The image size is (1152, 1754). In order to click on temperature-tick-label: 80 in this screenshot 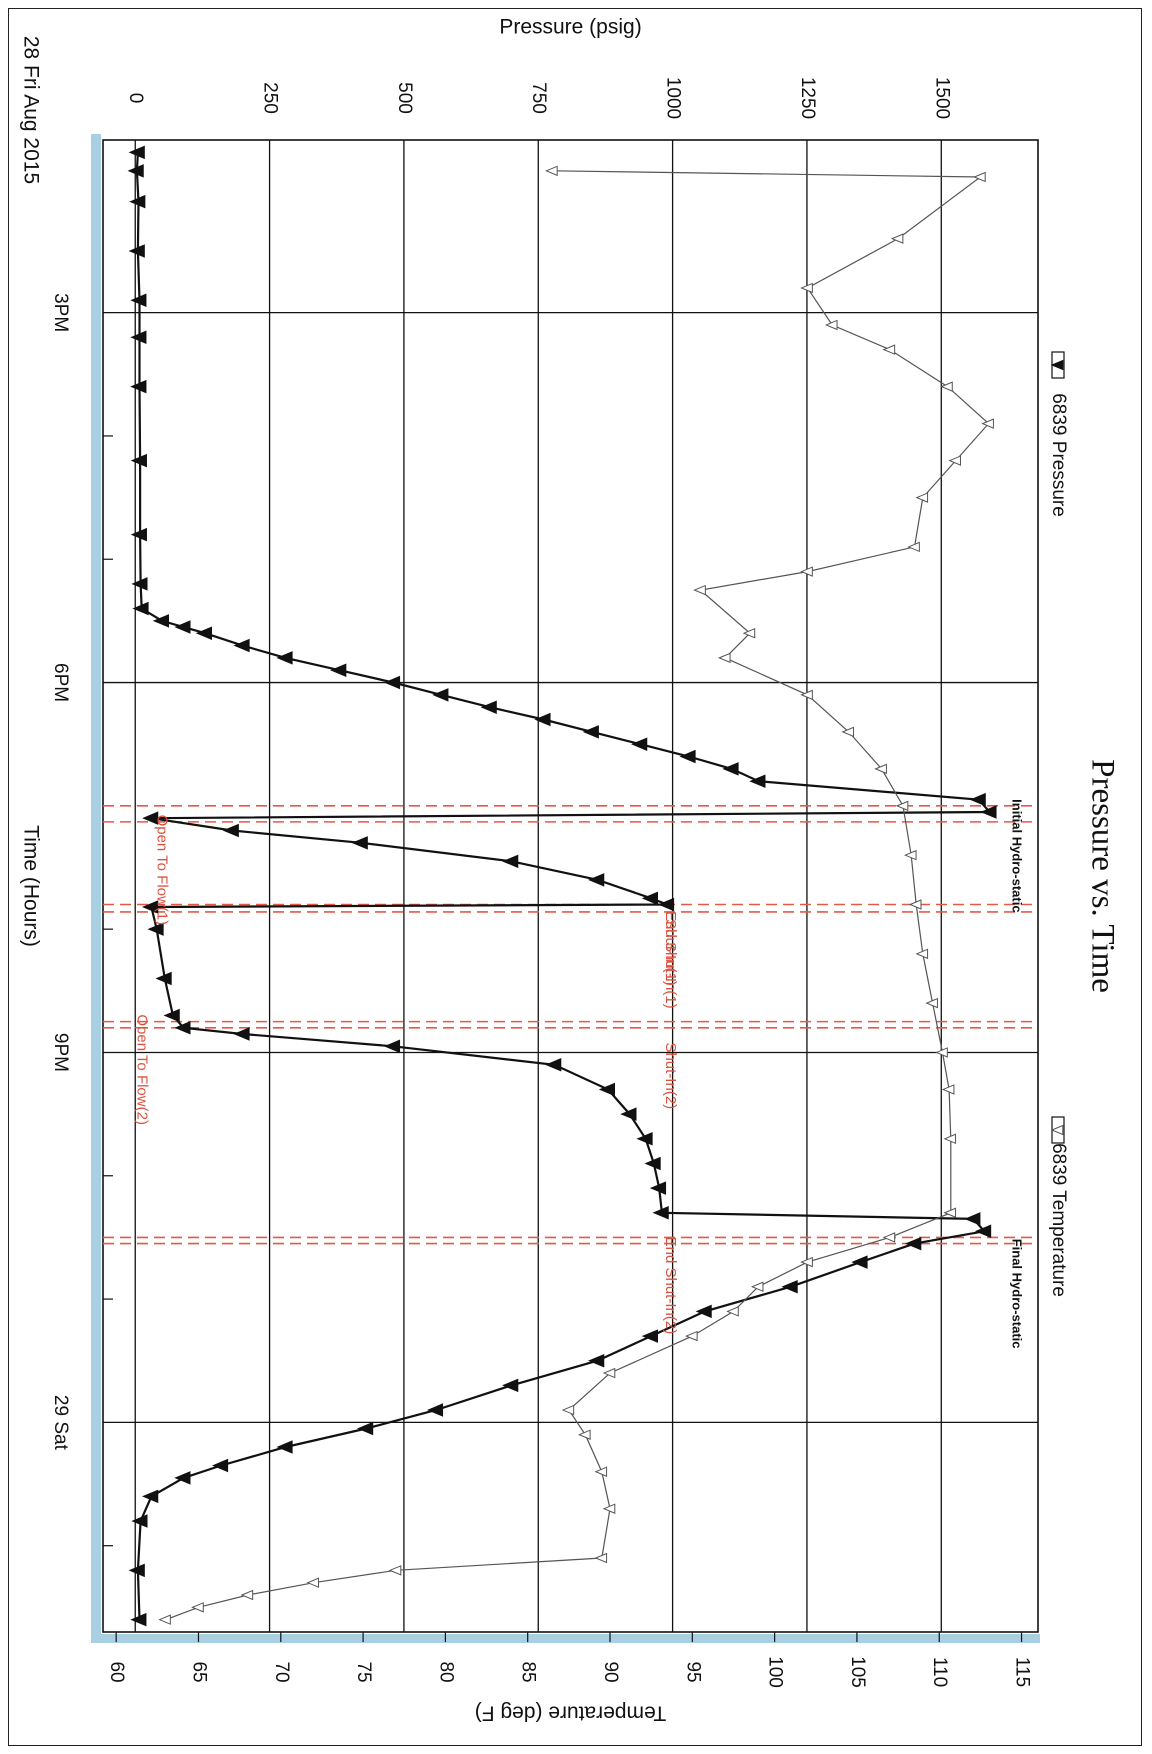, I will do `click(445, 1671)`.